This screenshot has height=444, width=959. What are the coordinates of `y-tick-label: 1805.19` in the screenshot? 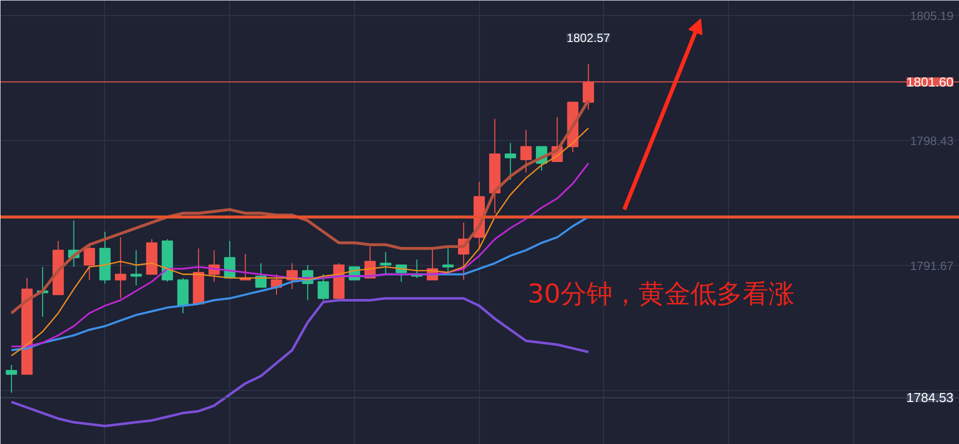 It's located at (932, 15).